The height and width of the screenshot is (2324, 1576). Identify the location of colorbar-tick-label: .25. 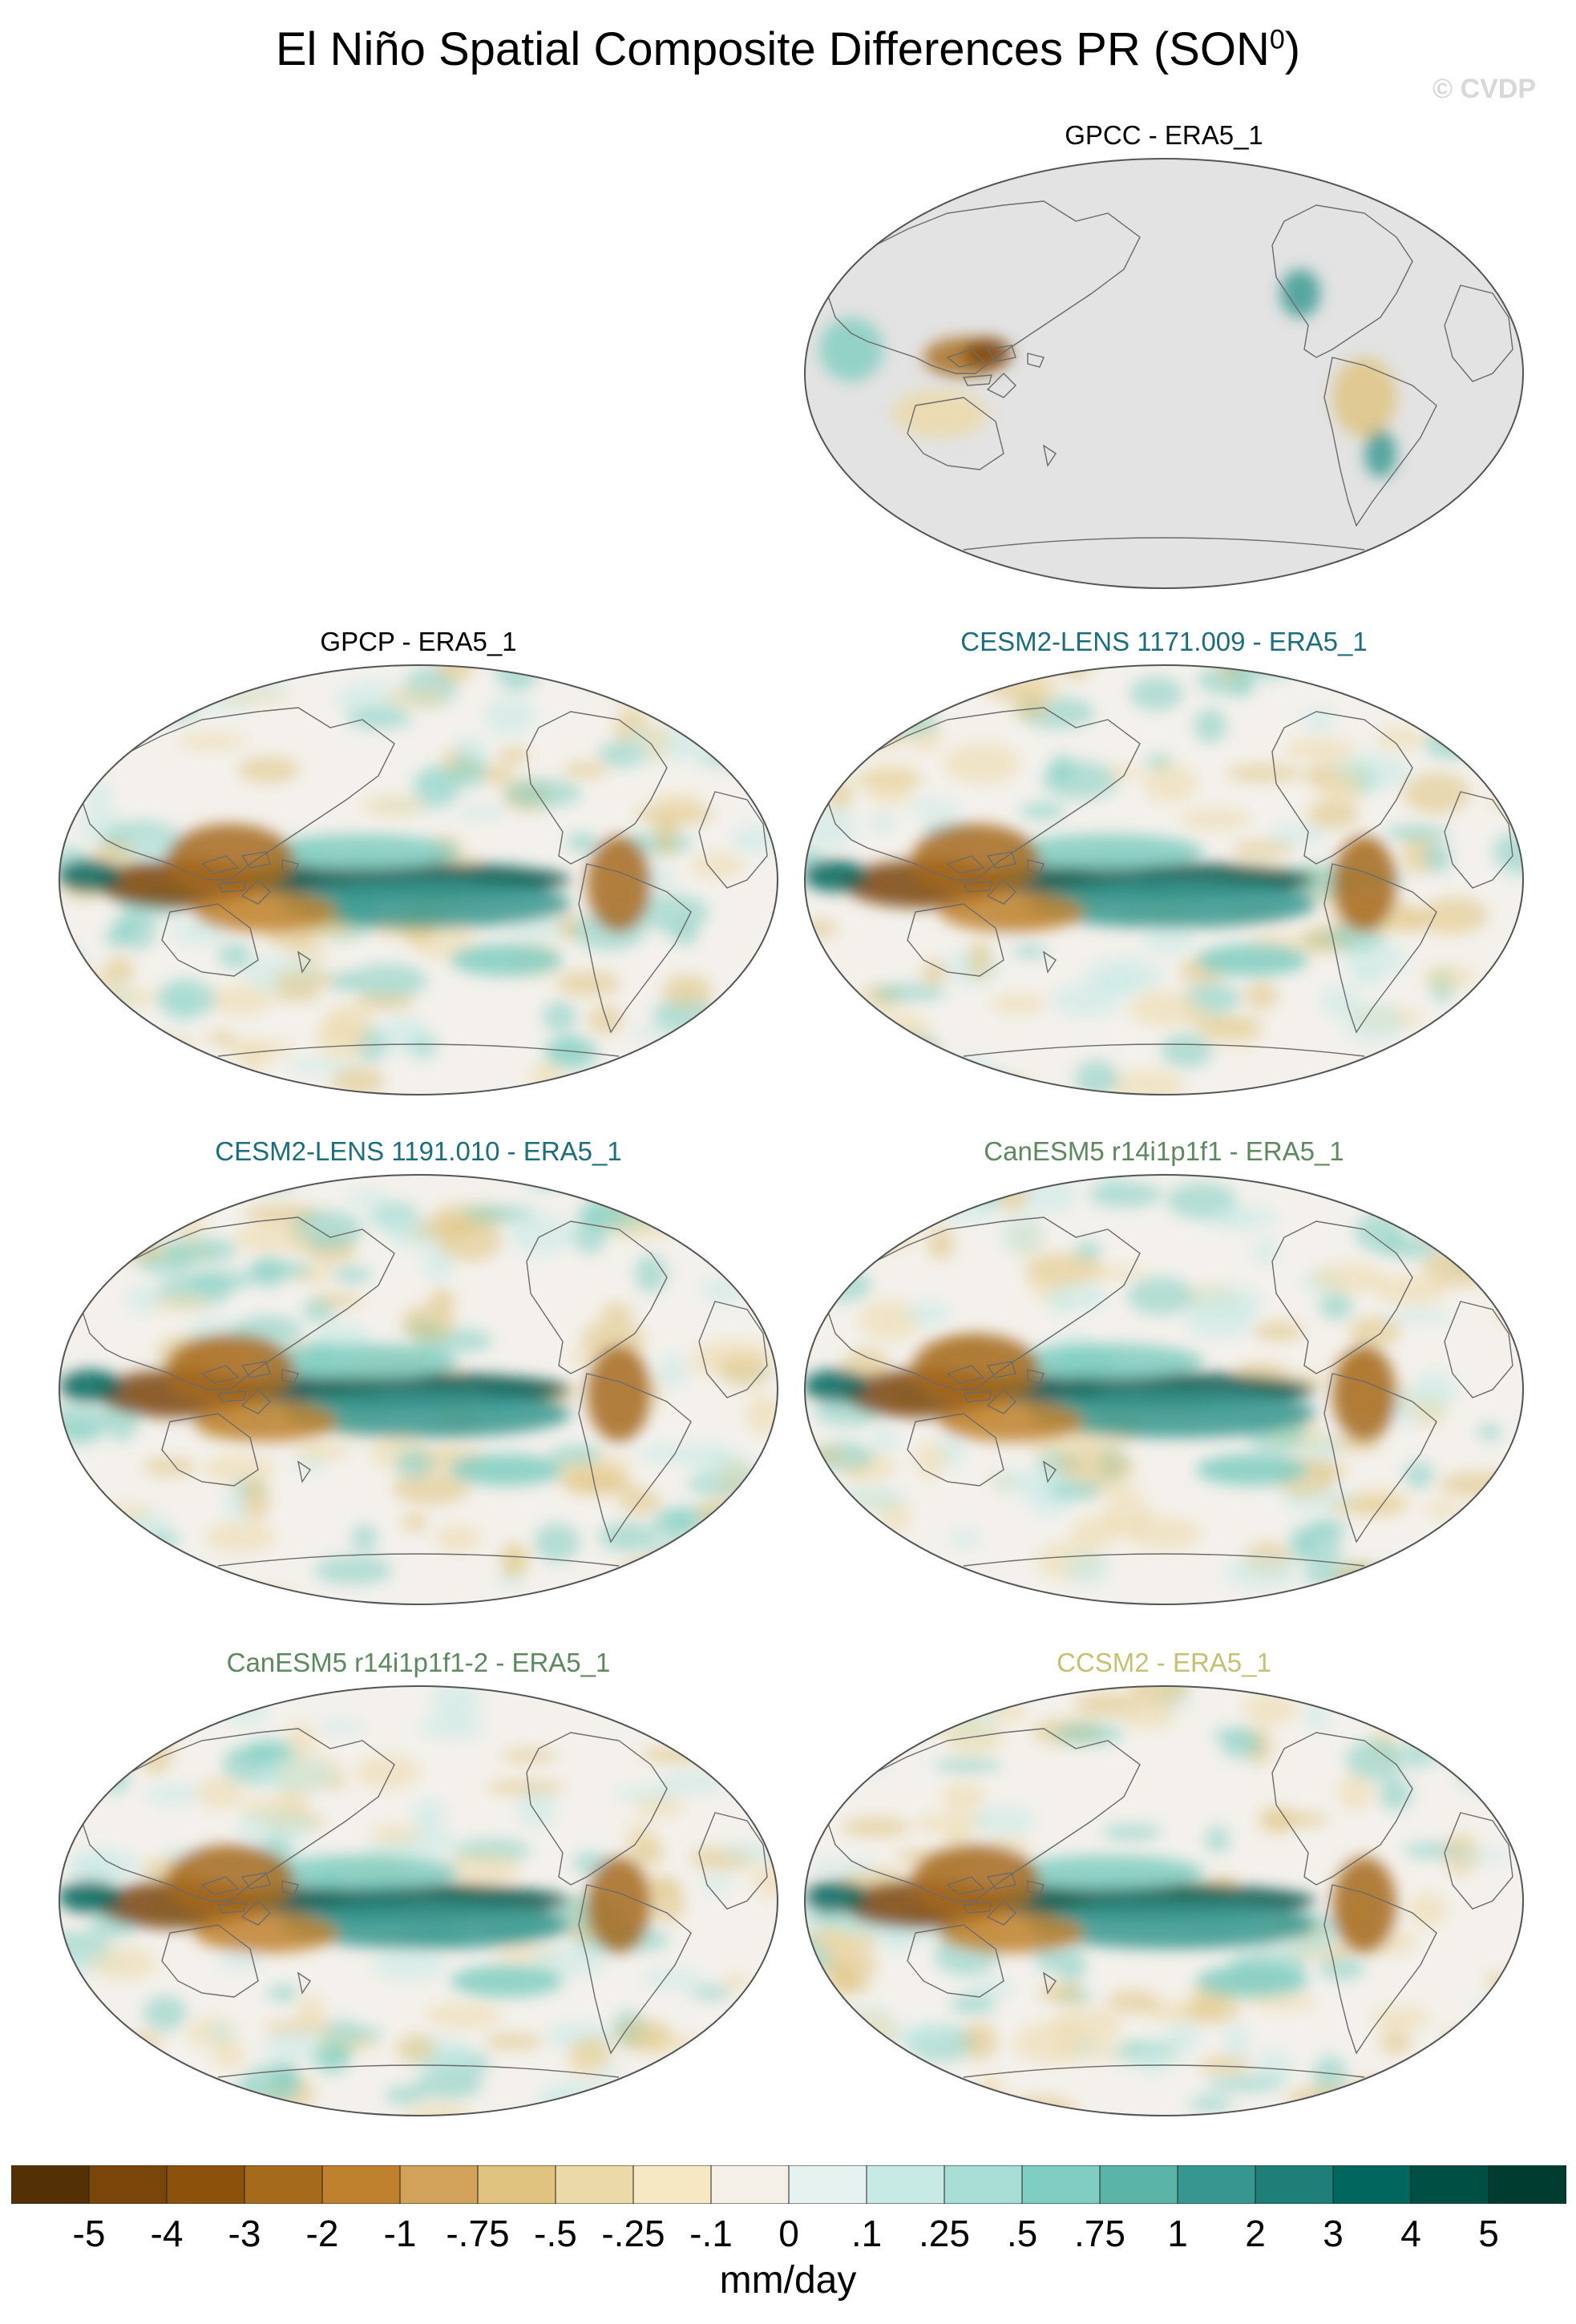
(944, 2233).